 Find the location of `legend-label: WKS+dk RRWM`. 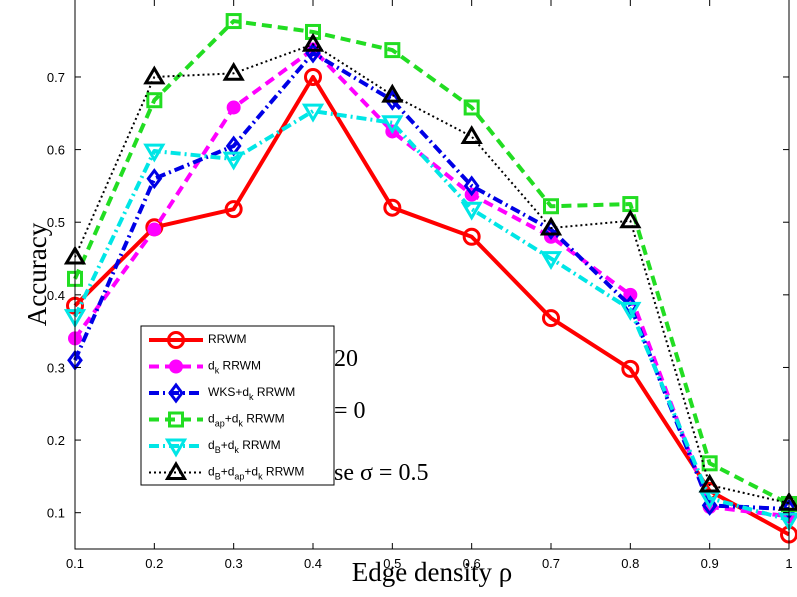

legend-label: WKS+dk RRWM is located at coordinates (251, 393).